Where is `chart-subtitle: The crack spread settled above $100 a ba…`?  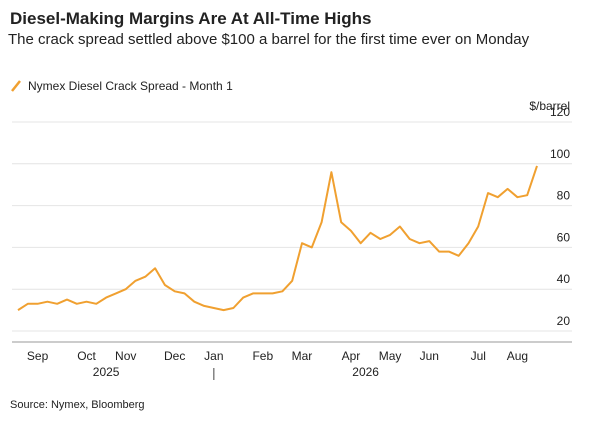 chart-subtitle: The crack spread settled above $100 a ba… is located at coordinates (269, 39).